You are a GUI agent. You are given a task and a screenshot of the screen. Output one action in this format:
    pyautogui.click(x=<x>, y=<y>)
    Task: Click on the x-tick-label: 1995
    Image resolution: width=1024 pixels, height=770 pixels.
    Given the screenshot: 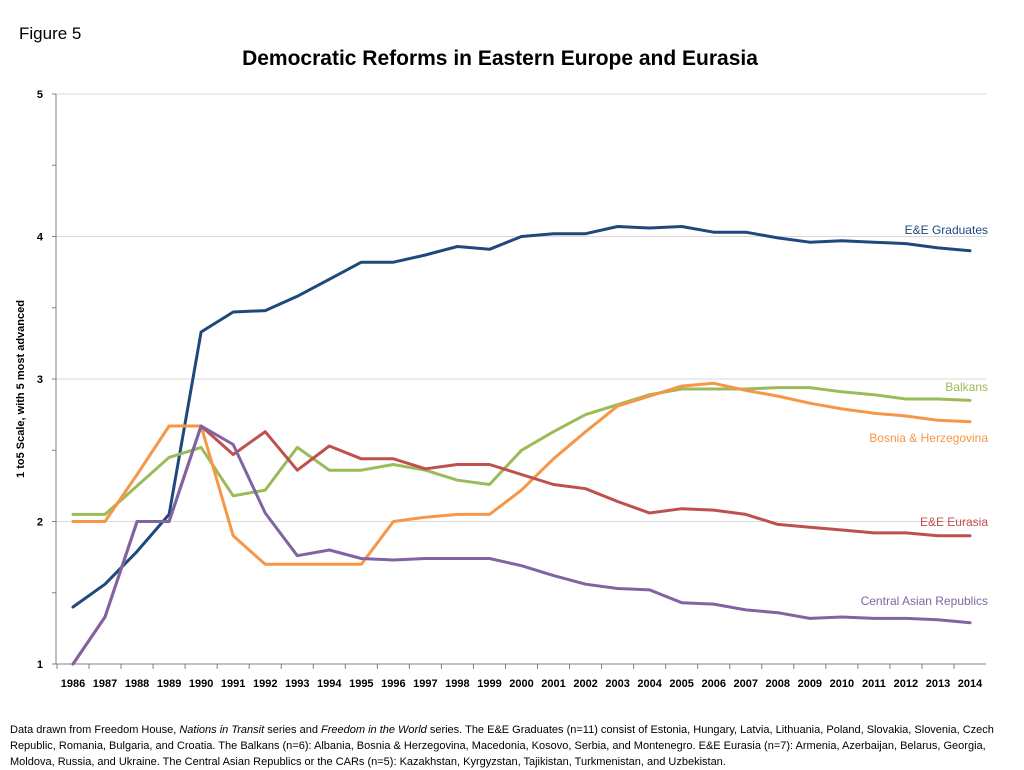 What is the action you would take?
    pyautogui.click(x=361, y=684)
    